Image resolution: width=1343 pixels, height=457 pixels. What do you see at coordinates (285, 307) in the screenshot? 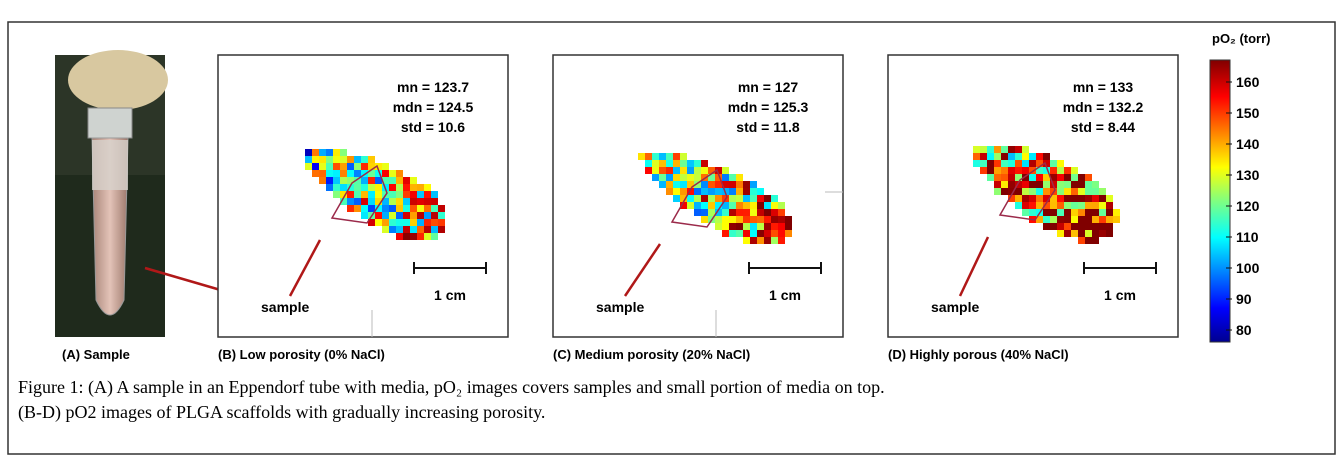
I see `sample-label: sample` at bounding box center [285, 307].